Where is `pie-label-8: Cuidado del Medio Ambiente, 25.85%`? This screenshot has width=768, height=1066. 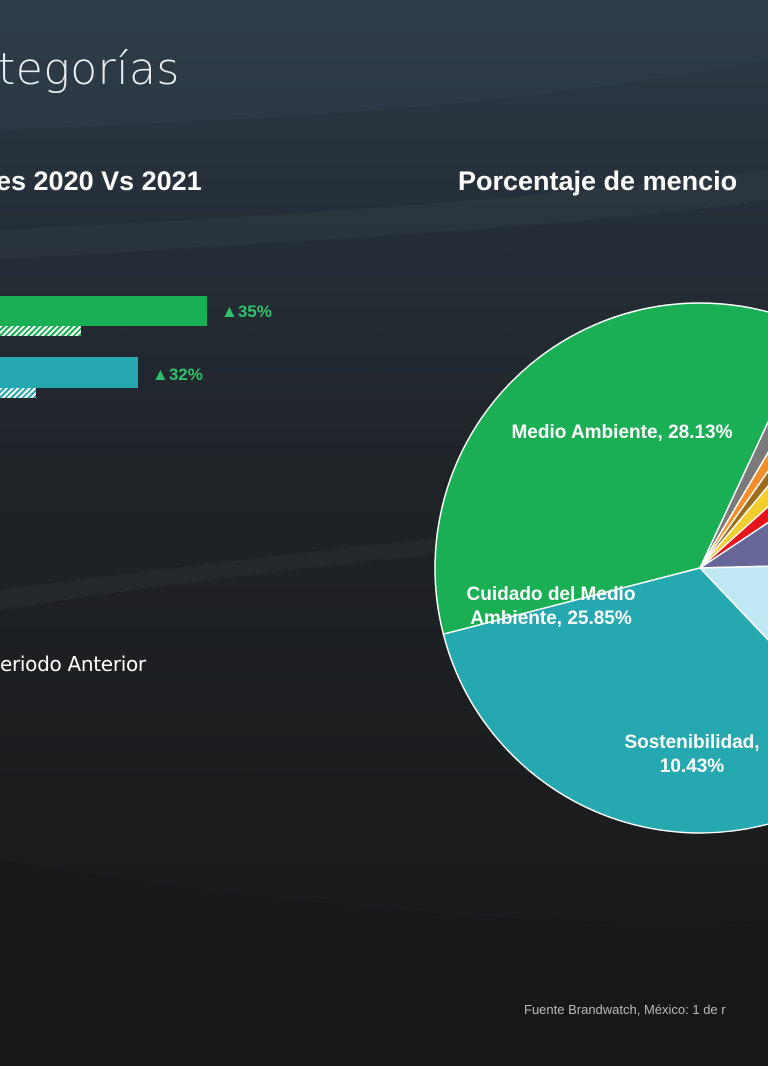 pie-label-8: Cuidado del Medio Ambiente, 25.85% is located at coordinates (551, 606).